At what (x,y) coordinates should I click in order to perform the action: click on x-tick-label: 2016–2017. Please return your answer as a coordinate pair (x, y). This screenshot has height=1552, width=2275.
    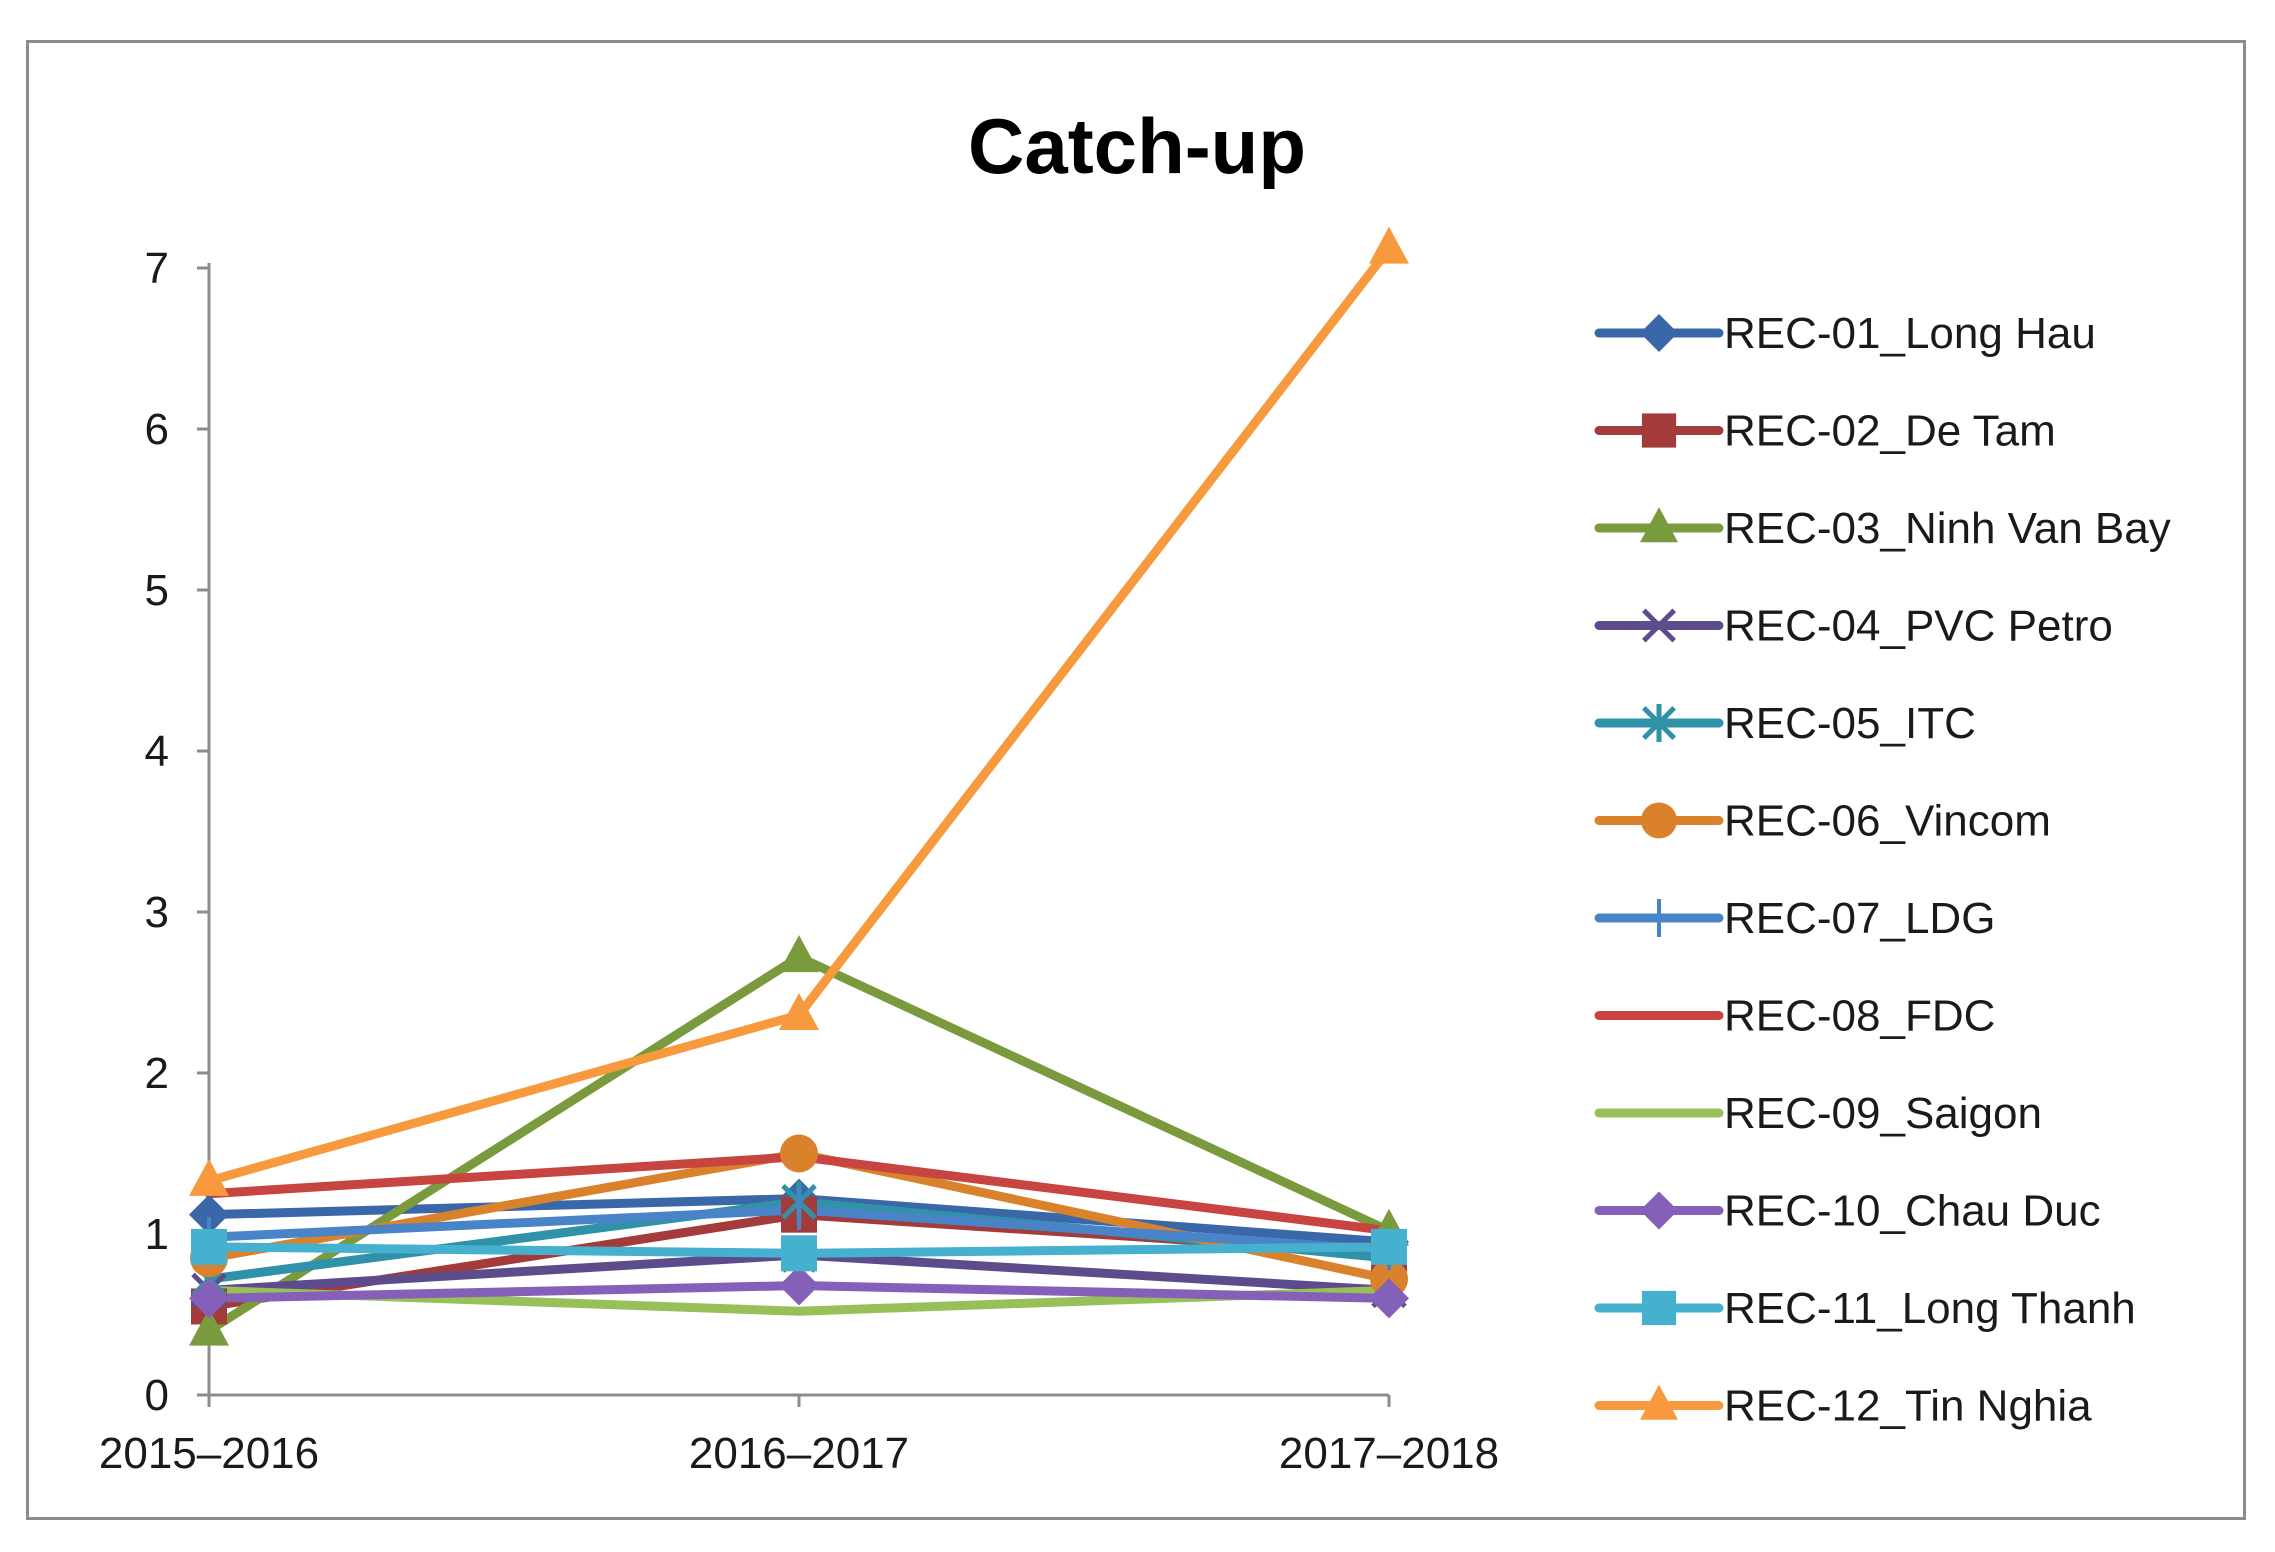
    Looking at the image, I should click on (799, 1453).